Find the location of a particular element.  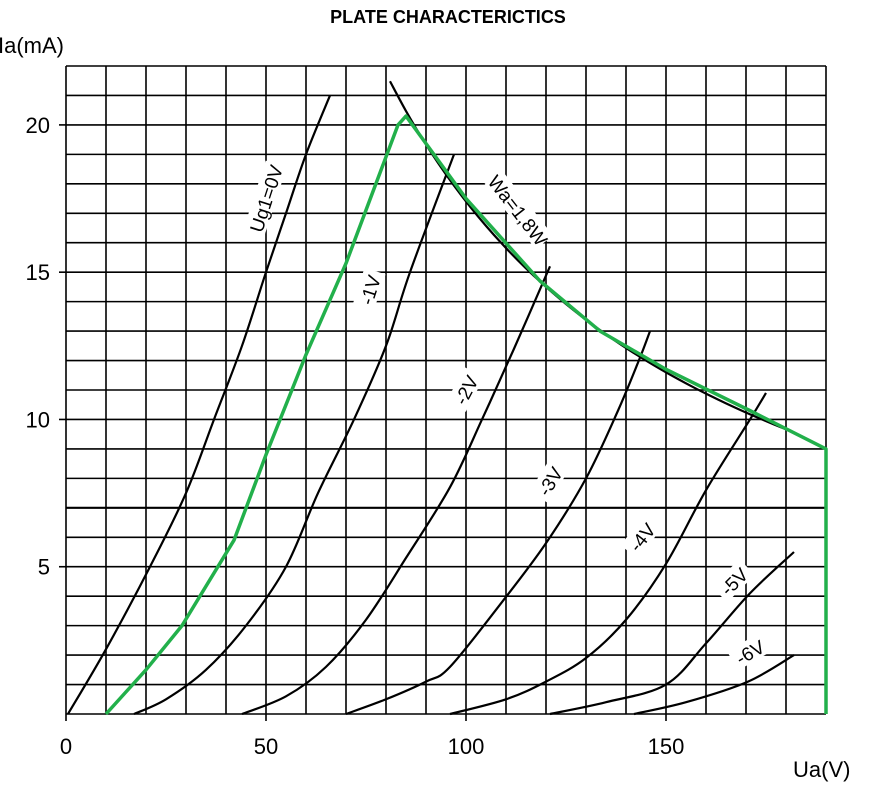

curve-label: Wa=1,8W is located at coordinates (518, 210).